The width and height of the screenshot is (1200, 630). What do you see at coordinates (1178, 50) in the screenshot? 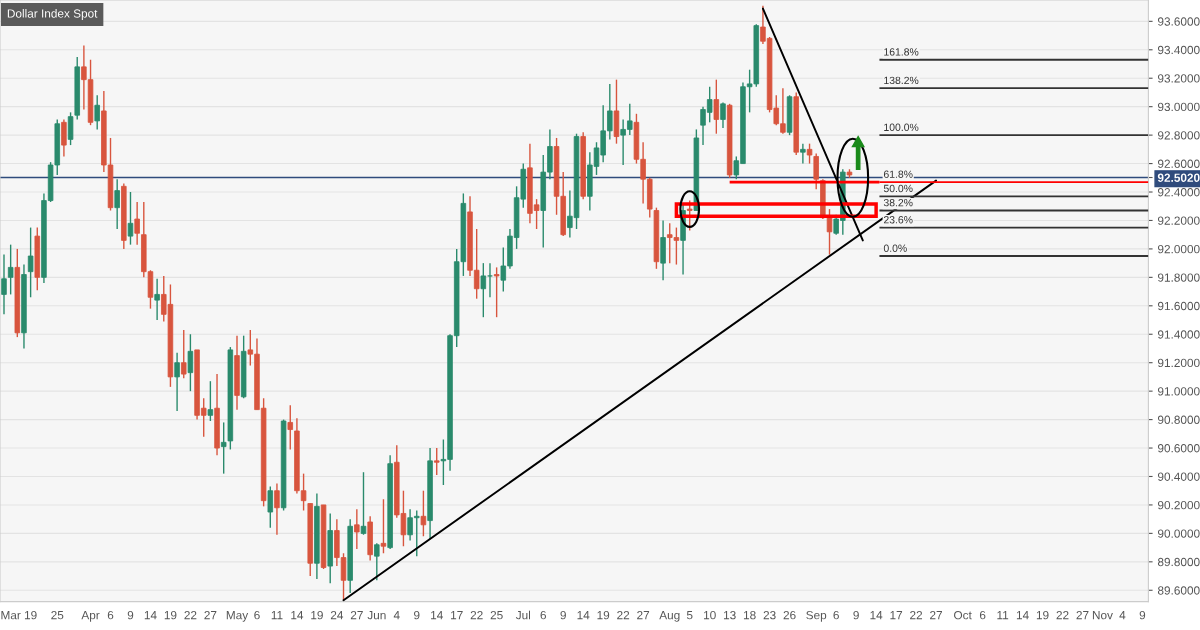
I see `y-tick-label: 93.4000` at bounding box center [1178, 50].